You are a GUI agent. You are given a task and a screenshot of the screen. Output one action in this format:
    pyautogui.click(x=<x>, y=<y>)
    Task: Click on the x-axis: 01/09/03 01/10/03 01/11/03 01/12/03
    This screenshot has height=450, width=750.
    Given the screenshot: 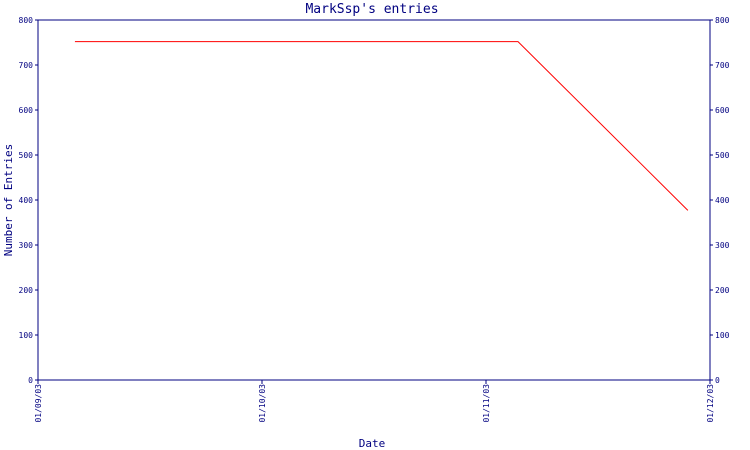 What is the action you would take?
    pyautogui.click(x=374, y=401)
    